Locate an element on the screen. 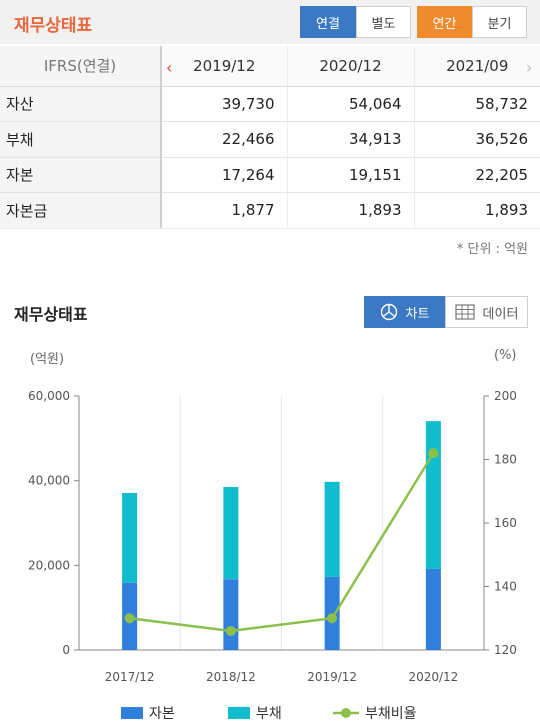 The image size is (540, 726). row-label: 자본 is located at coordinates (81, 175).